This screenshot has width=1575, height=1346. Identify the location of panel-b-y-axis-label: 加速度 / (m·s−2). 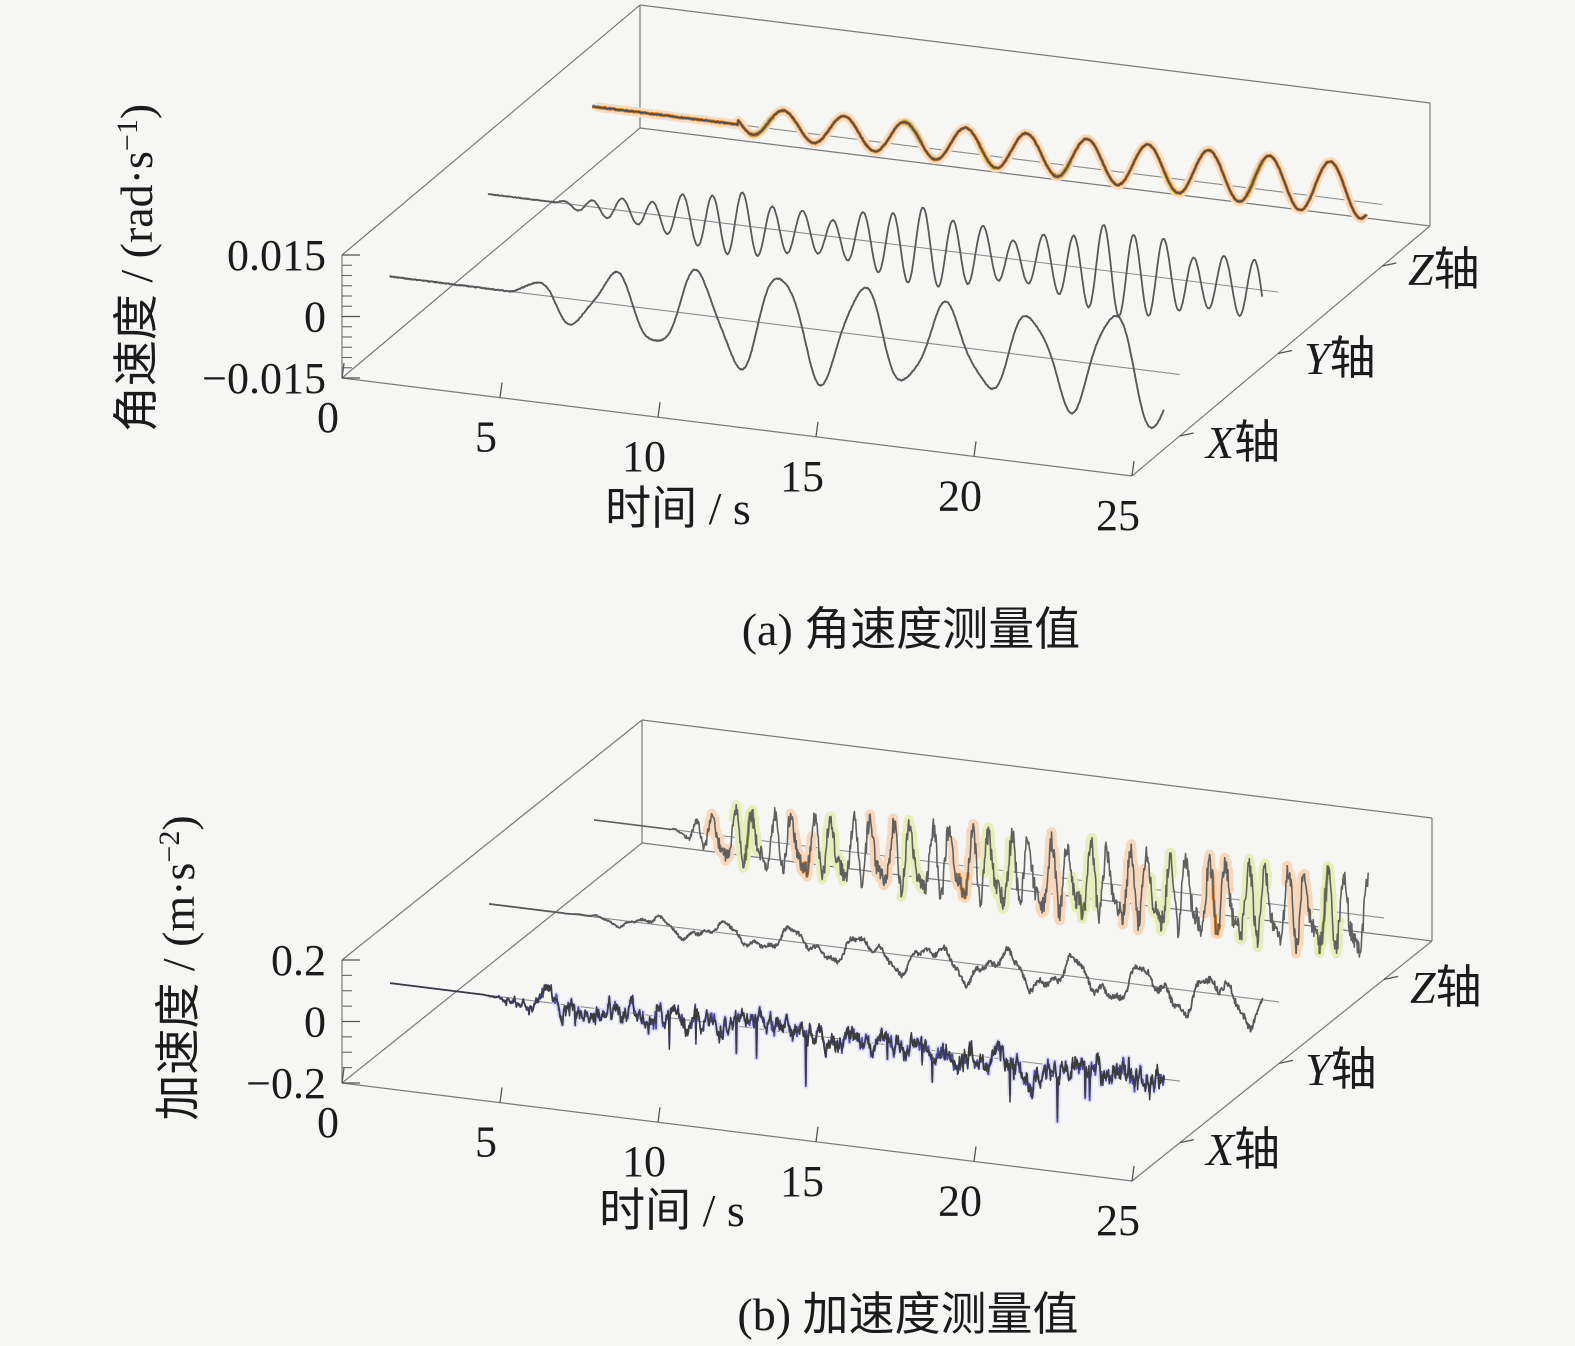
(178, 967).